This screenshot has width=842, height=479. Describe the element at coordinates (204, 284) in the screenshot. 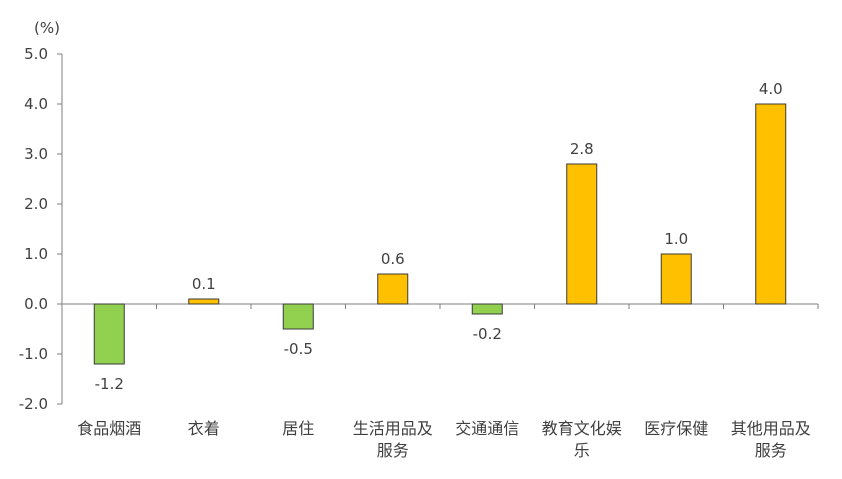

I see `data-label: 0.1` at that location.